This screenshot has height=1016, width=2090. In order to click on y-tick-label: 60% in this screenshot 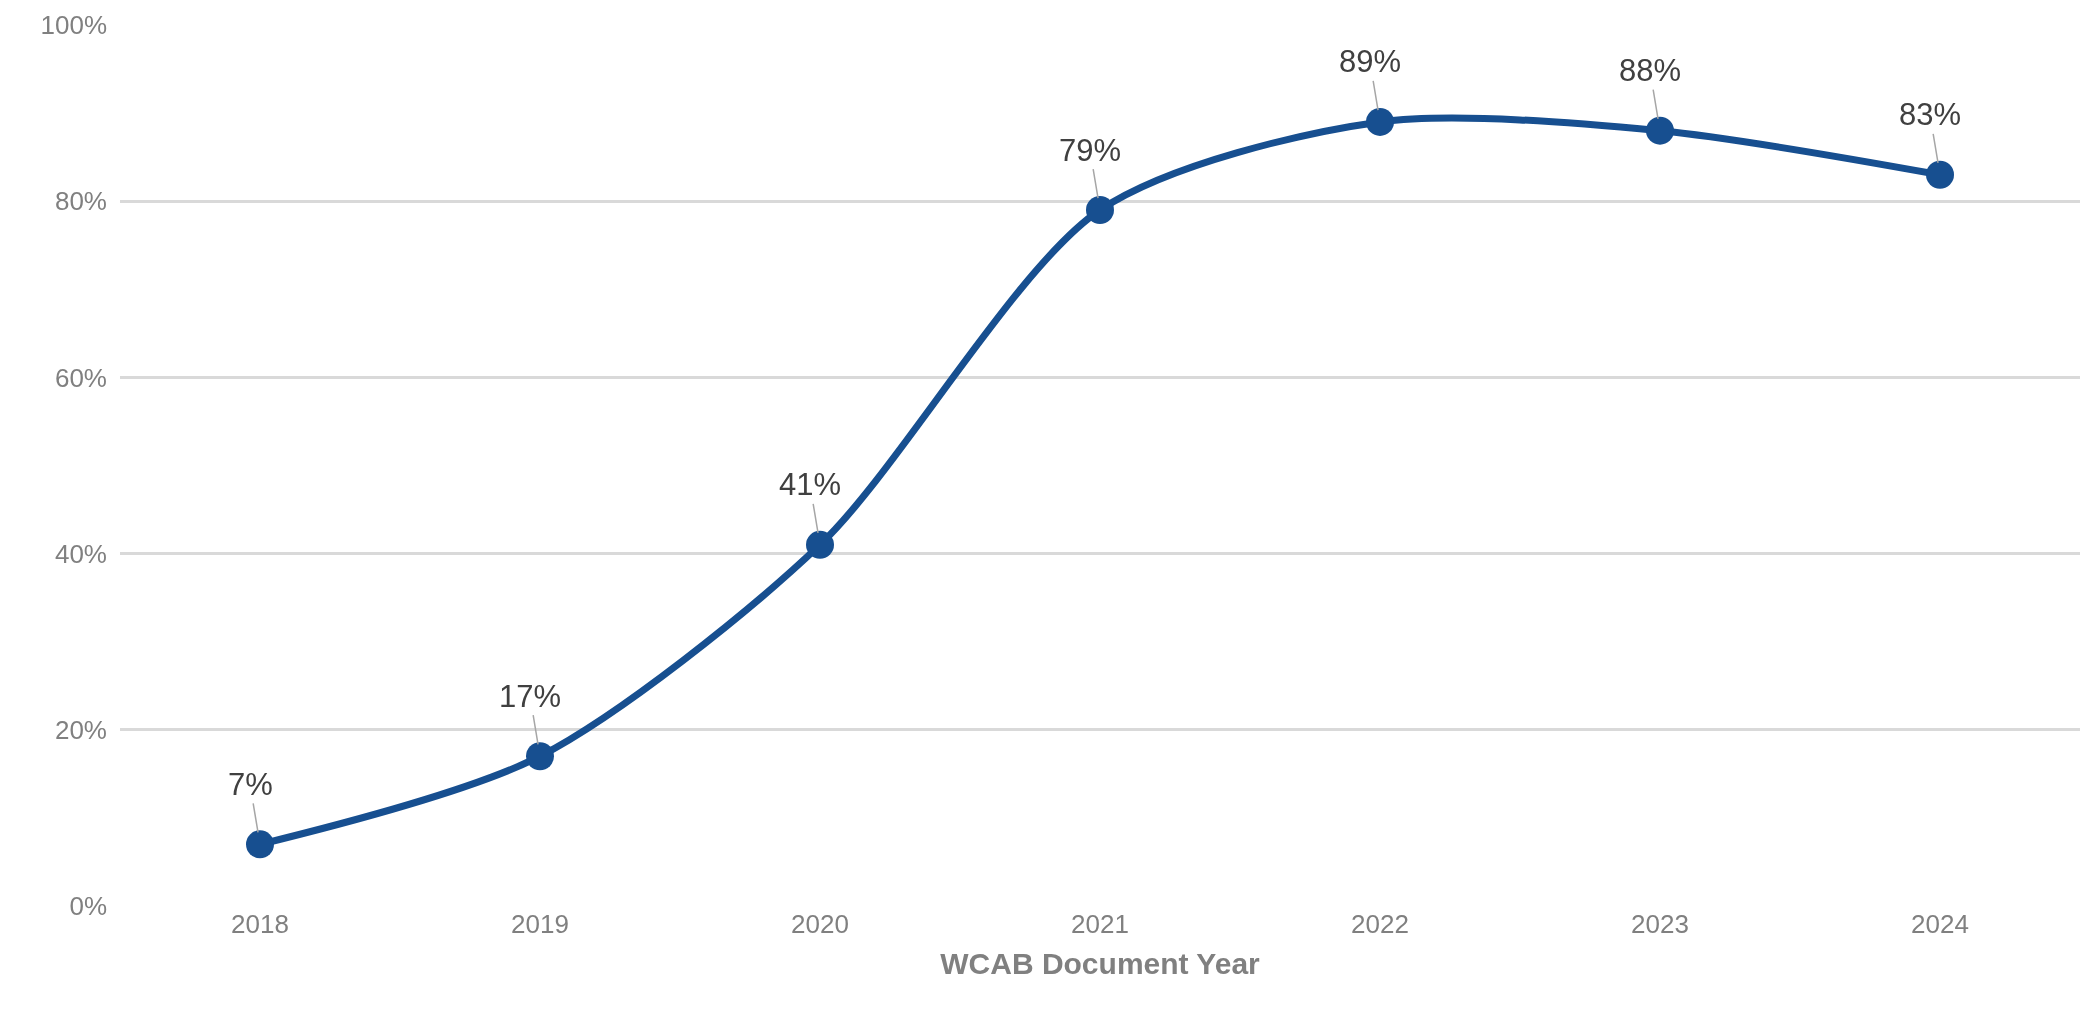, I will do `click(80, 377)`.